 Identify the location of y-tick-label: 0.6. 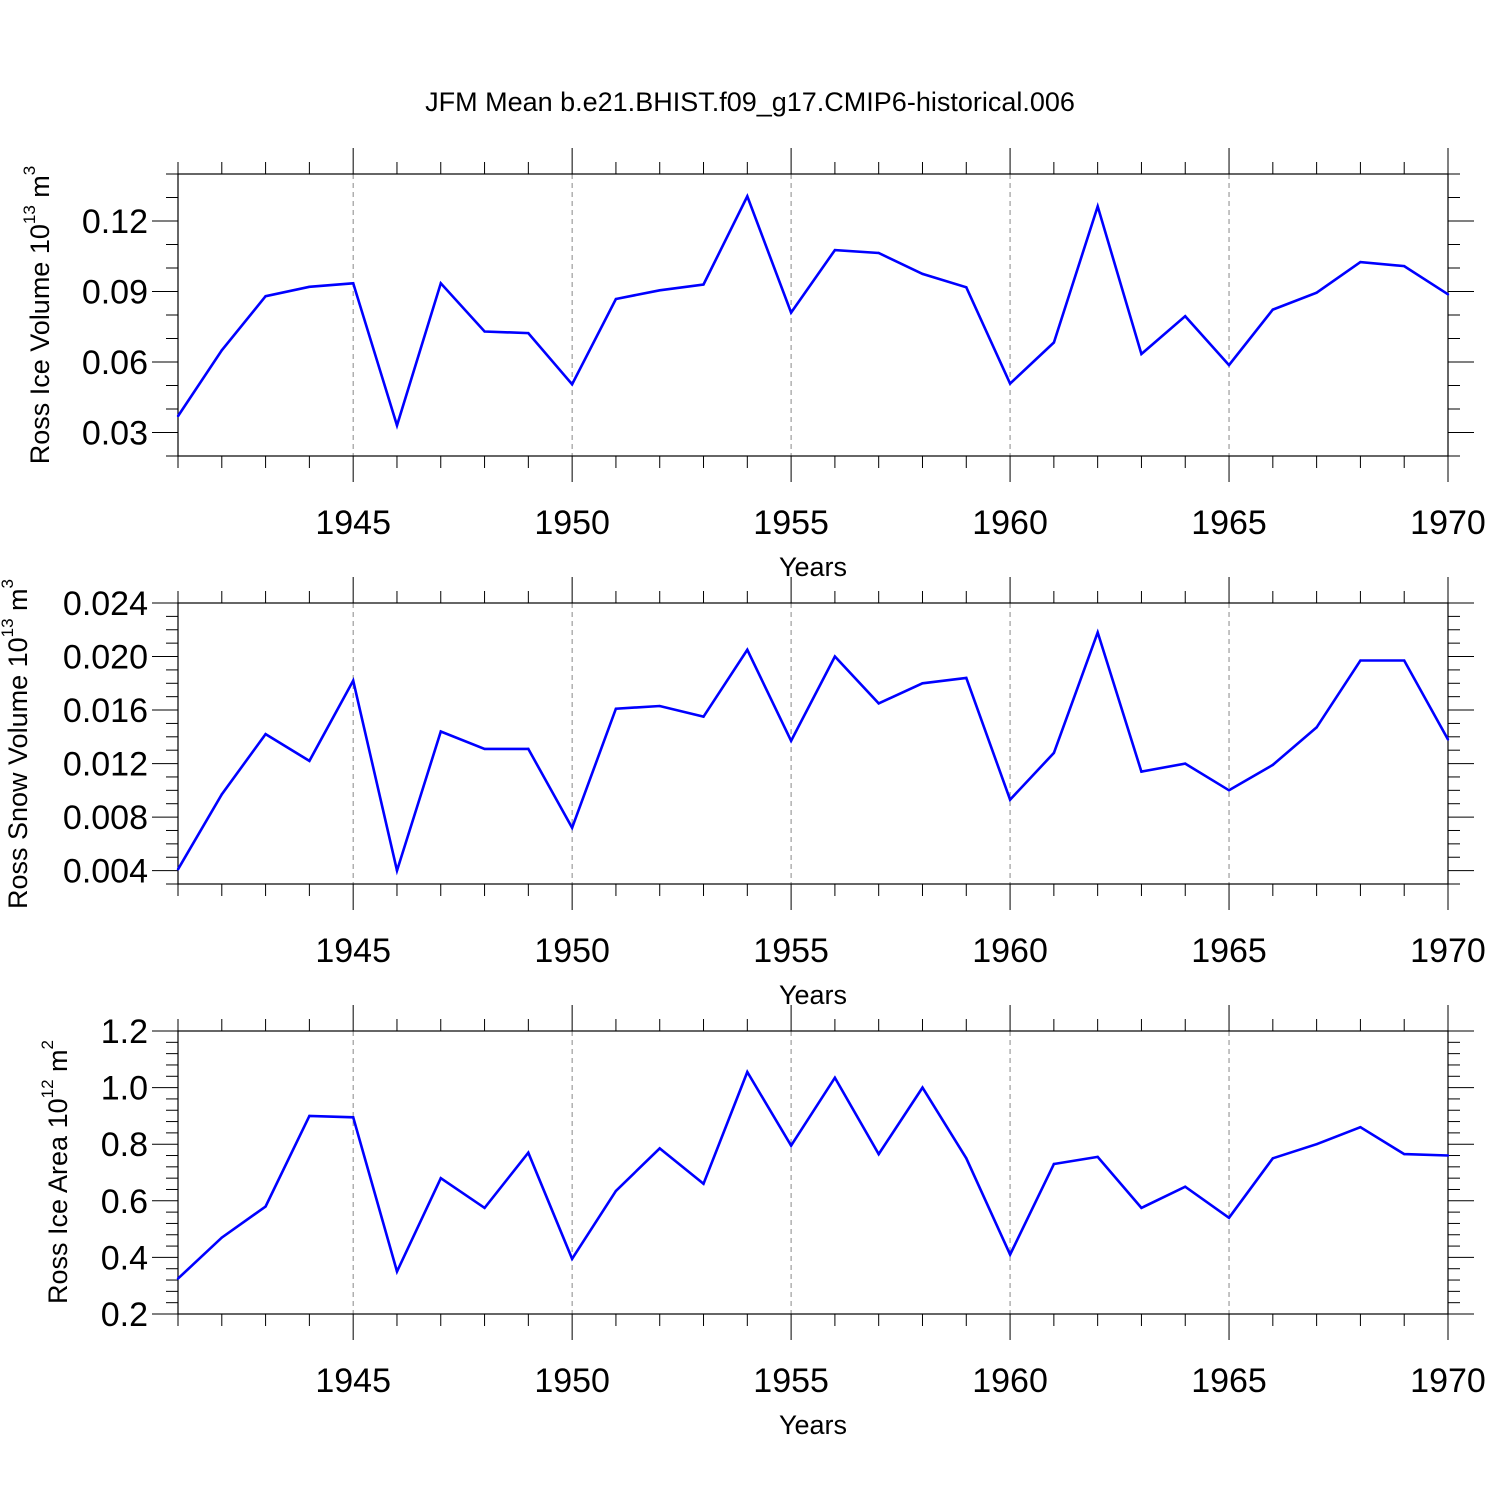
(124, 1202).